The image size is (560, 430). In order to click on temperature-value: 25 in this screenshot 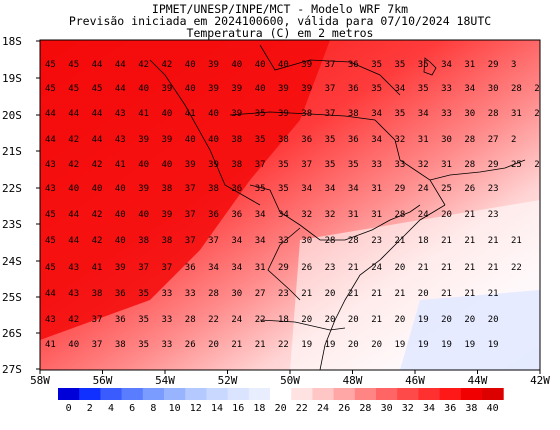, I will do `click(446, 189)`.